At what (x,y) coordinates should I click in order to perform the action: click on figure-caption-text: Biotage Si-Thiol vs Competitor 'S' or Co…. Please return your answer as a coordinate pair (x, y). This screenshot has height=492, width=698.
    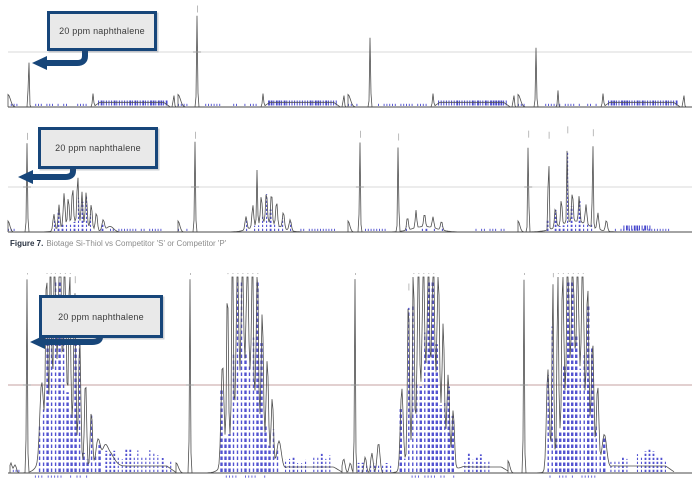
    Looking at the image, I should click on (136, 243).